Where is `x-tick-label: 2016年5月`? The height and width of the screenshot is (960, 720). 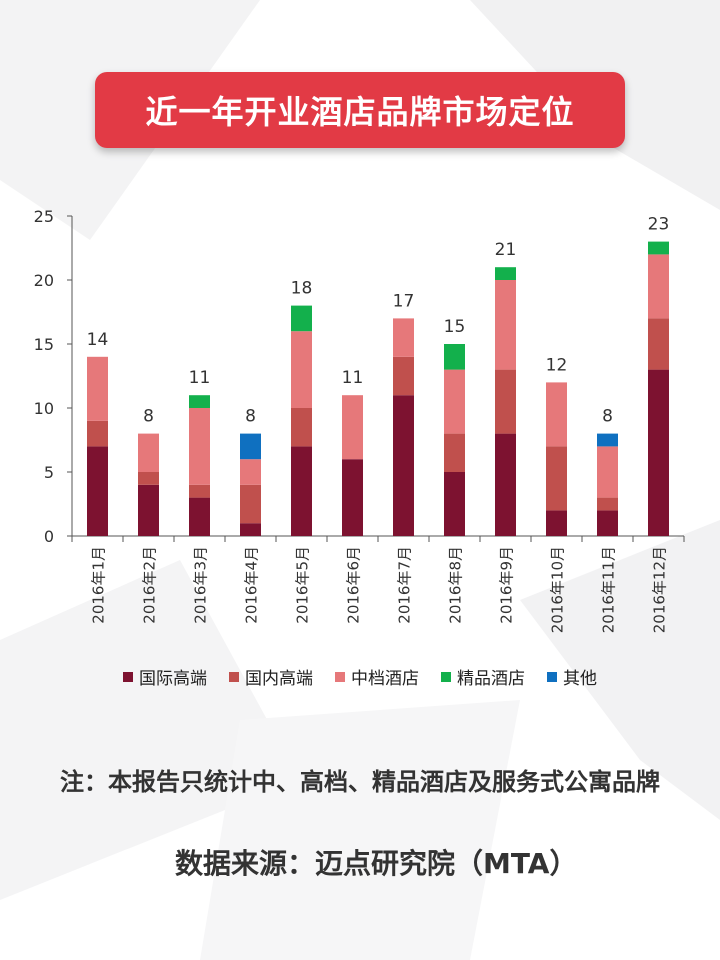 x-tick-label: 2016年5月 is located at coordinates (303, 585).